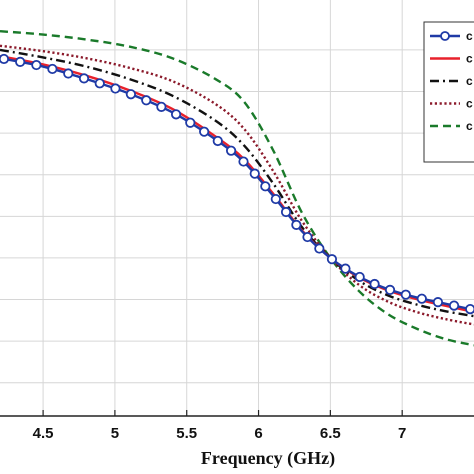 This screenshot has width=474, height=474. What do you see at coordinates (330, 433) in the screenshot?
I see `x-tick-label: 6.5` at bounding box center [330, 433].